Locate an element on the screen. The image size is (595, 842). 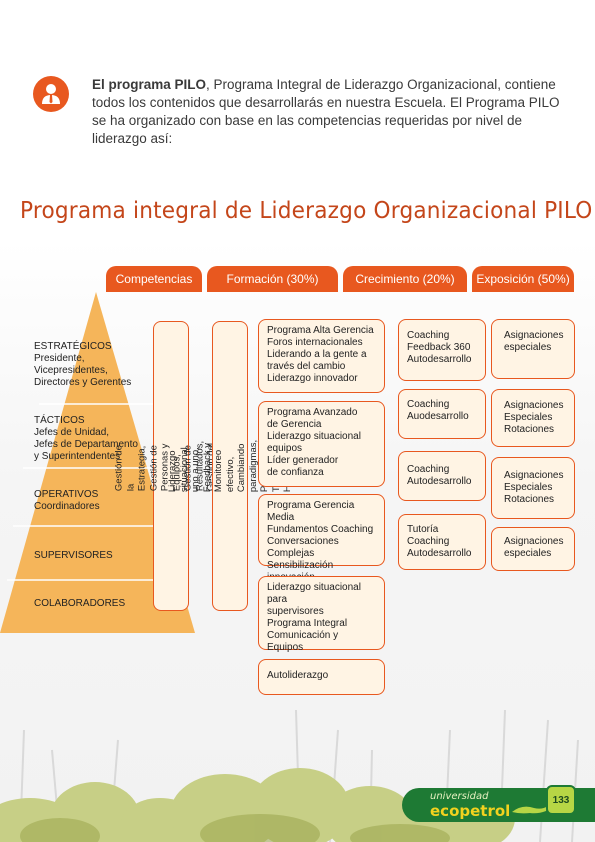
level-operativos: OPERATIVOS Coordinadores is located at coordinates (67, 501).